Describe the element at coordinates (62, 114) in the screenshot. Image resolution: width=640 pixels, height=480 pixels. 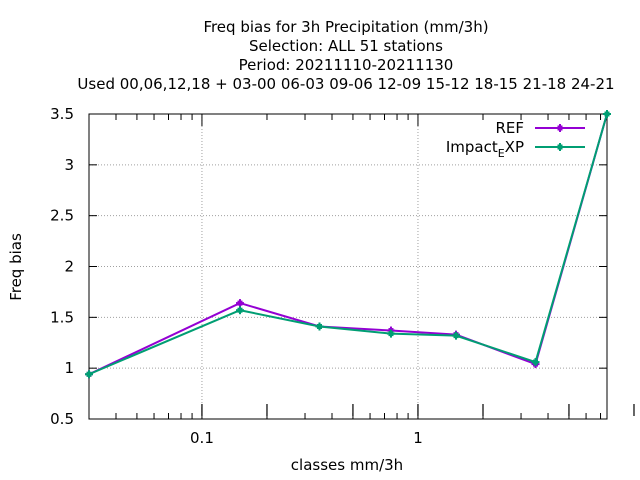
I see `y-tick-label: 3.5` at that location.